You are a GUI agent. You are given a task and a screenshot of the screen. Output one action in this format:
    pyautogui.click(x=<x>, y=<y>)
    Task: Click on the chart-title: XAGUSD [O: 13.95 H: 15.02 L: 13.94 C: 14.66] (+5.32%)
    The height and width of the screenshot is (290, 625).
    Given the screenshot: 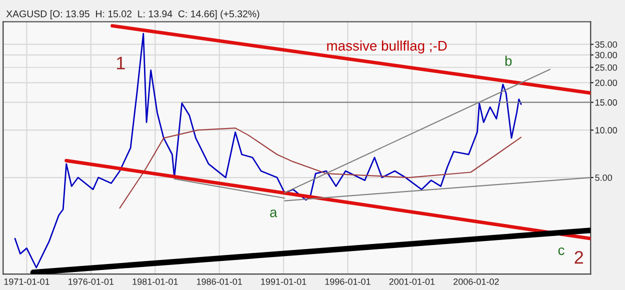 What is the action you would take?
    pyautogui.click(x=133, y=15)
    